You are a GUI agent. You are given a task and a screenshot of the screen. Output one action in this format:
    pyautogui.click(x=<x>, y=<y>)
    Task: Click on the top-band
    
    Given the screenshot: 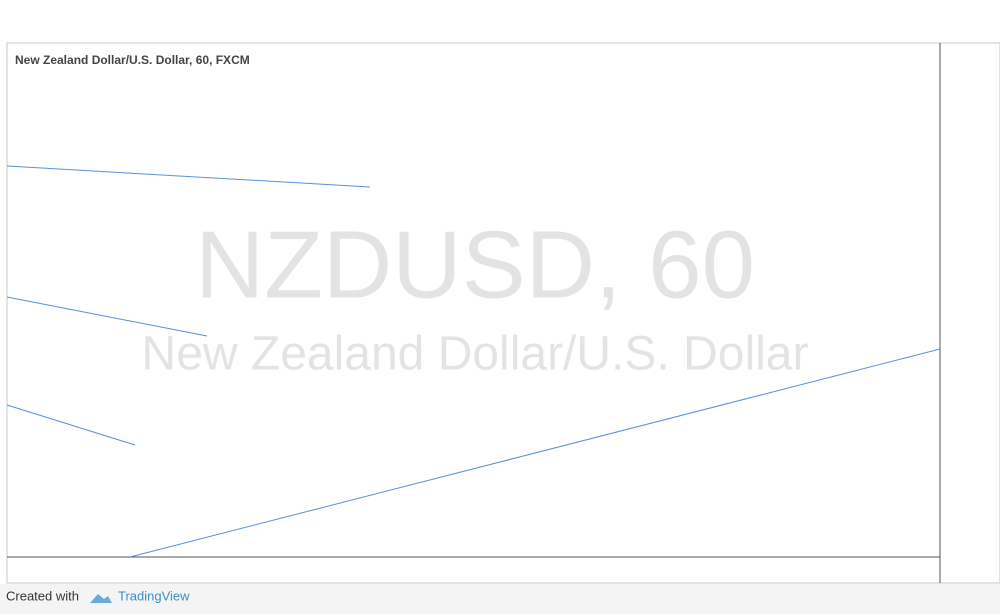 What is the action you would take?
    pyautogui.click(x=500, y=20)
    